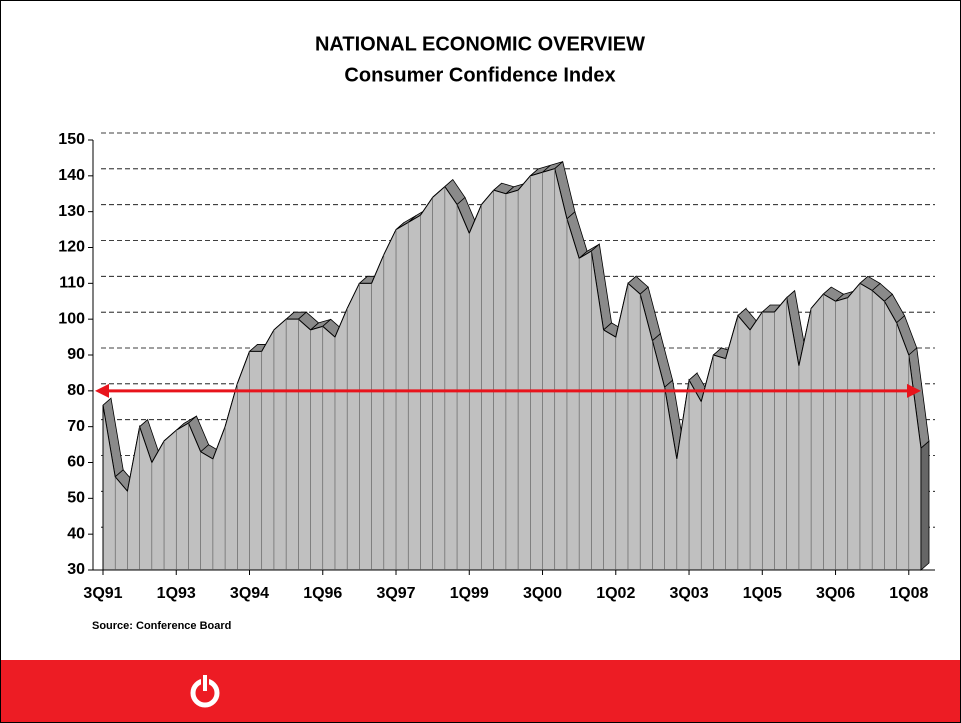 The height and width of the screenshot is (723, 961). Describe the element at coordinates (76, 354) in the screenshot. I see `y-tick-label: 90` at that location.